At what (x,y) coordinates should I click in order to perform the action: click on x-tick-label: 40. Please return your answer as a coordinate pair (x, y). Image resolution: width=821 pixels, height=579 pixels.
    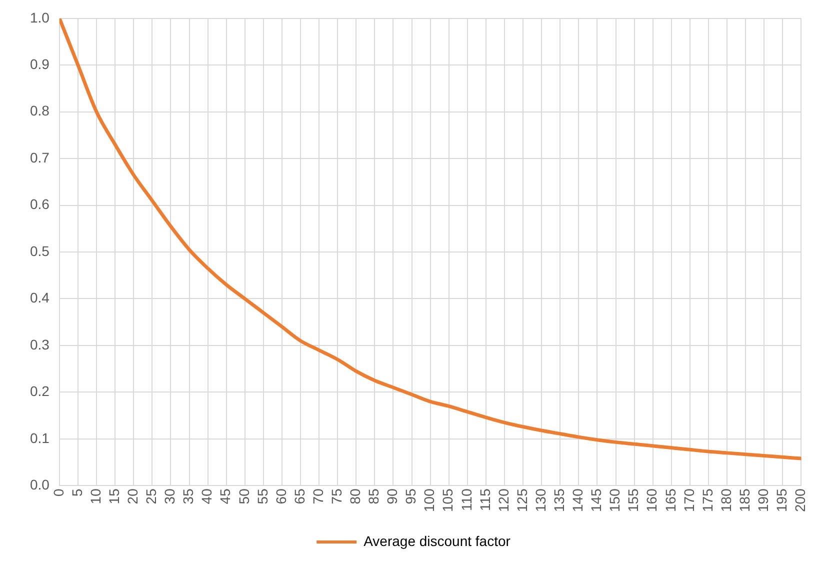
    Looking at the image, I should click on (206, 496).